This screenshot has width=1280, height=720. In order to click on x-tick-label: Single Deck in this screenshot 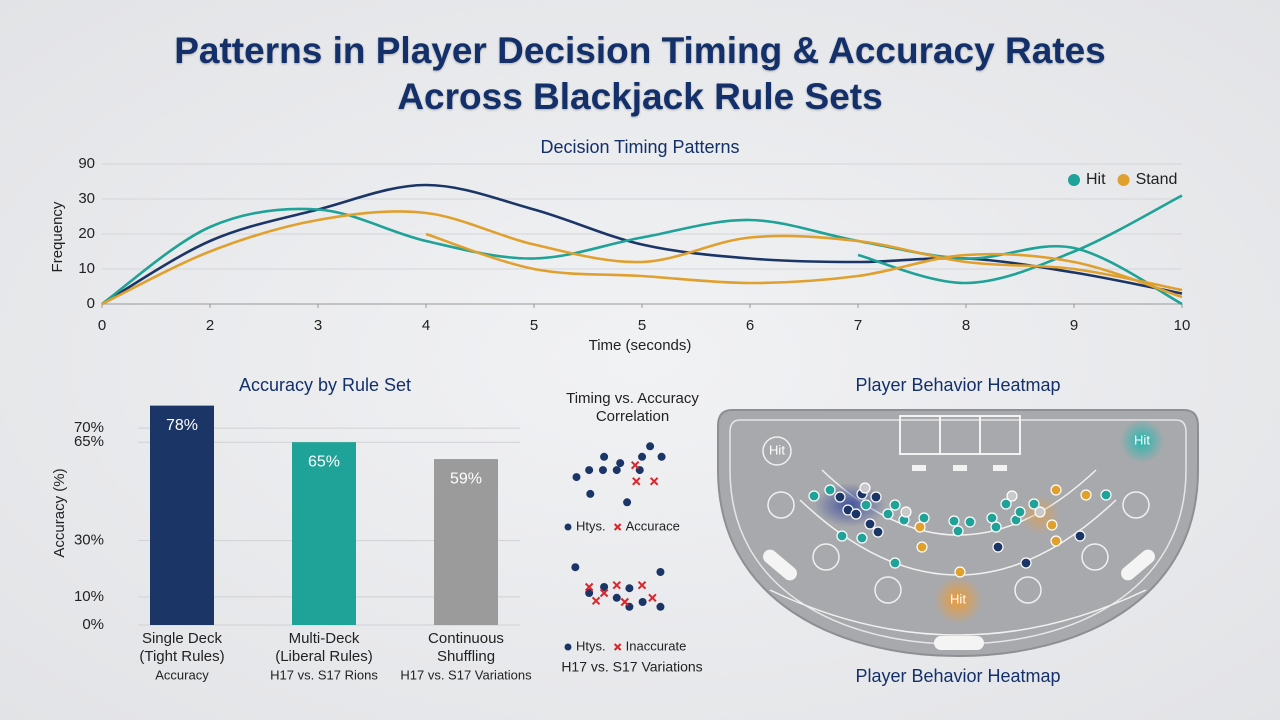, I will do `click(182, 638)`.